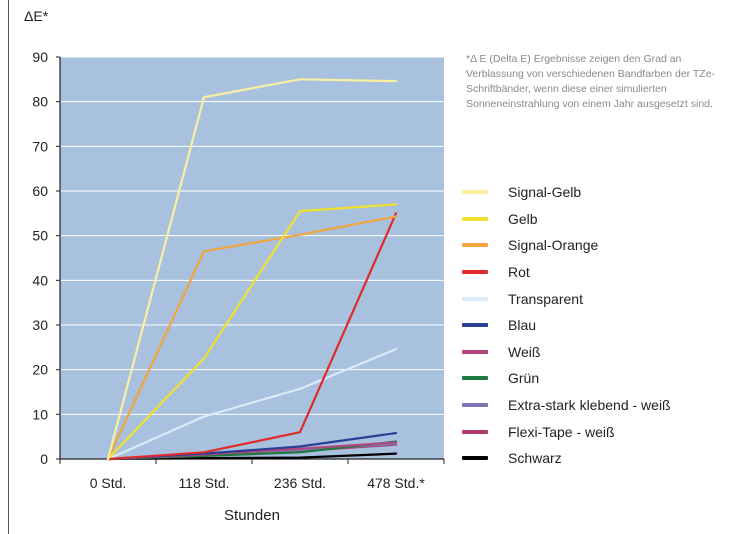 The height and width of the screenshot is (534, 738). What do you see at coordinates (566, 458) in the screenshot?
I see `legend-item: Schwarz` at bounding box center [566, 458].